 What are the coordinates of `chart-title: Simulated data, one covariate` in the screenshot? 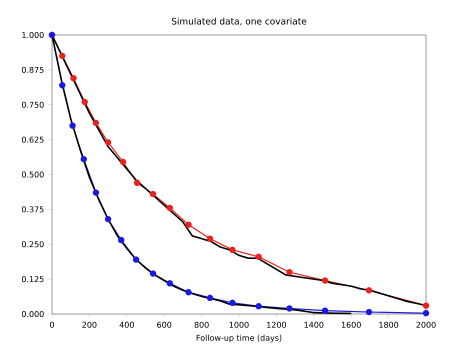 It's located at (239, 22).